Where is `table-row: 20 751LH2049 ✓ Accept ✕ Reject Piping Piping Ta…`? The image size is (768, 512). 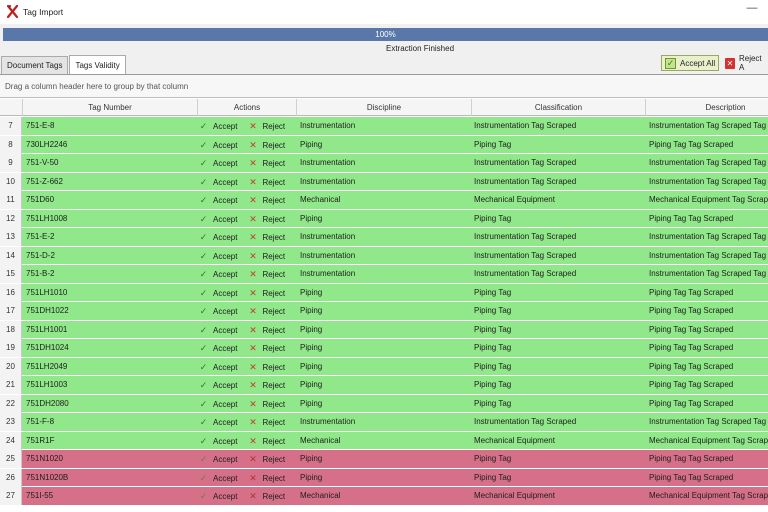 table-row: 20 751LH2049 ✓ Accept ✕ Reject Piping Piping Ta… is located at coordinates (384, 366).